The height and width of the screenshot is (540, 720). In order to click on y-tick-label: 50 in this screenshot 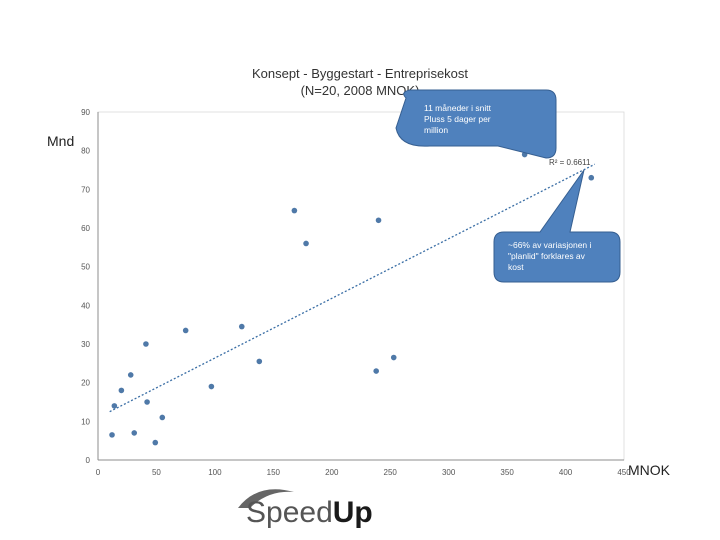, I will do `click(85, 267)`.